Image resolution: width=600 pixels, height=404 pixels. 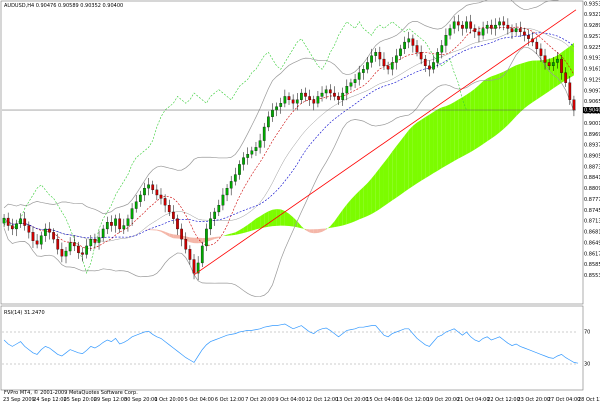 What do you see at coordinates (592, 70) in the screenshot?
I see `price-tick-label: 0.91610` at bounding box center [592, 70].